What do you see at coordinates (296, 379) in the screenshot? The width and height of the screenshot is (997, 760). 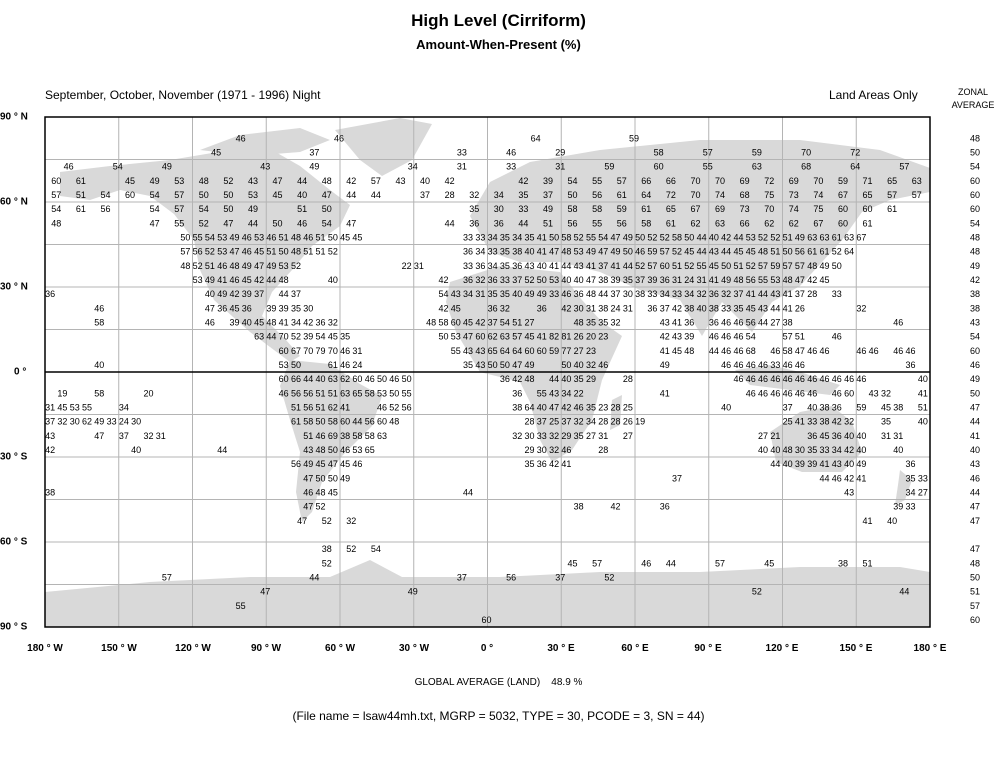 I see `cell-value: 66` at bounding box center [296, 379].